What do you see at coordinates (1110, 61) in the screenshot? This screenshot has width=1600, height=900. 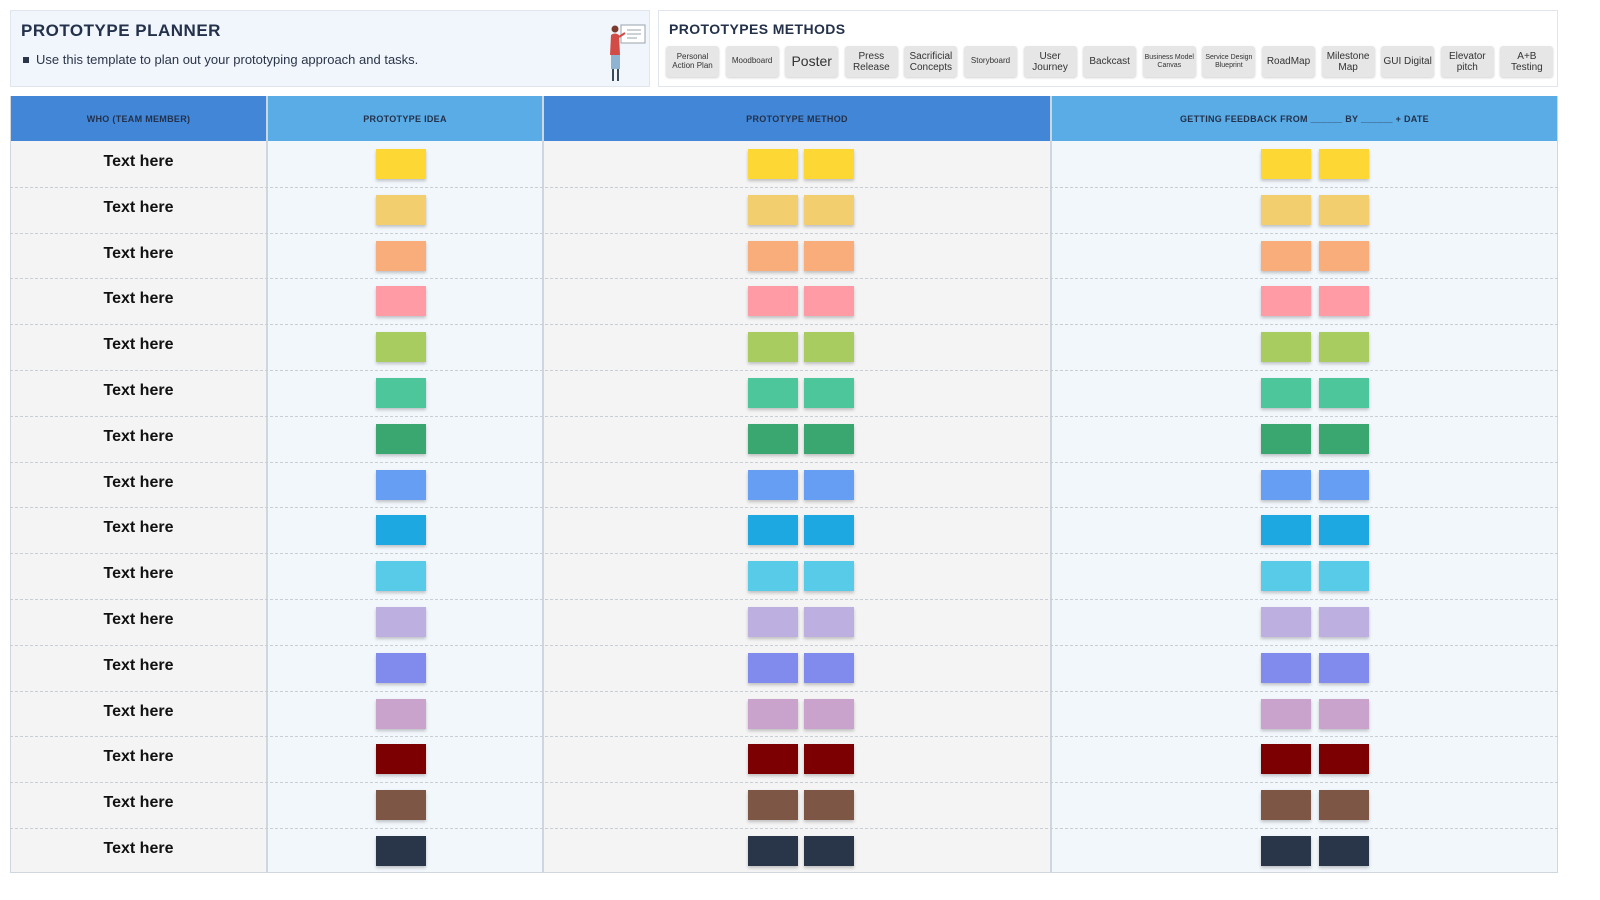 I see `method-chip: Backcast` at bounding box center [1110, 61].